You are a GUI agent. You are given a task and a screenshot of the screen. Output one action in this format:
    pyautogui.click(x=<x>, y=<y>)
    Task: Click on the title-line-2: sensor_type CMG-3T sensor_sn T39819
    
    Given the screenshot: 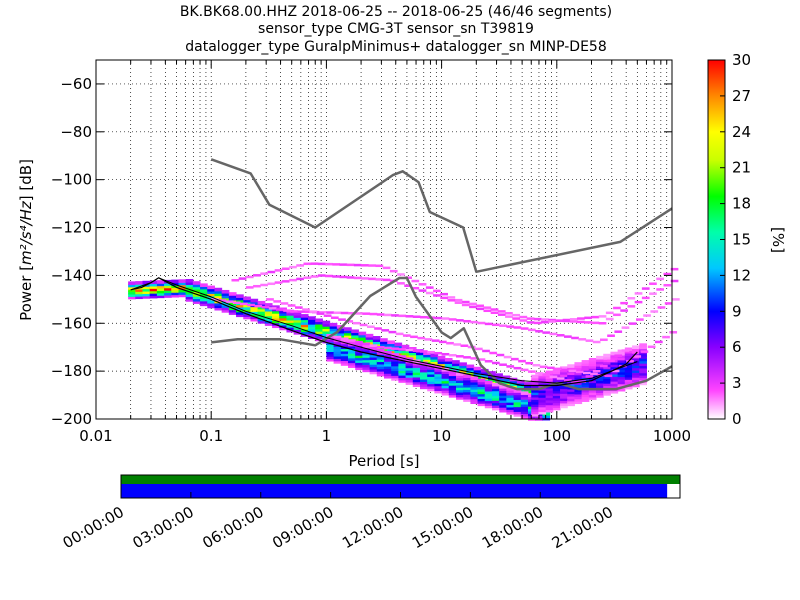 What is the action you would take?
    pyautogui.click(x=396, y=29)
    